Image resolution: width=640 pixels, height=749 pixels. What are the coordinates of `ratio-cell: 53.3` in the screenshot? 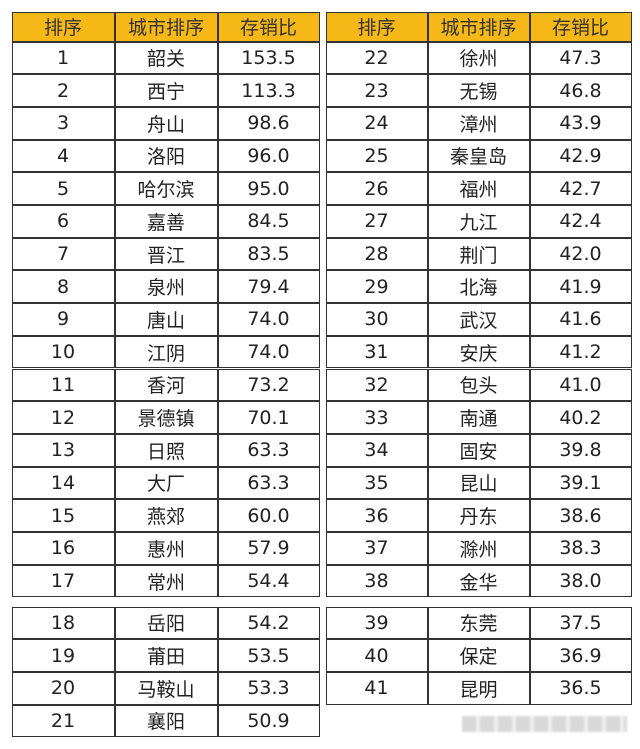 It's located at (268, 688).